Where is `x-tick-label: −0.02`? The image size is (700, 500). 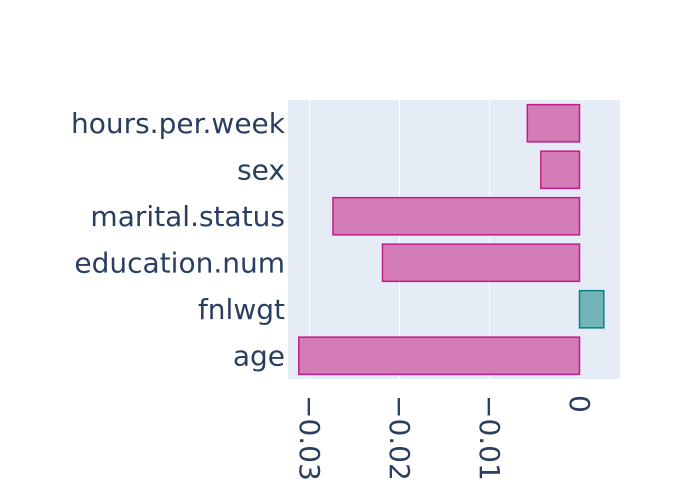
x-tick-label: −0.02 is located at coordinates (399, 438).